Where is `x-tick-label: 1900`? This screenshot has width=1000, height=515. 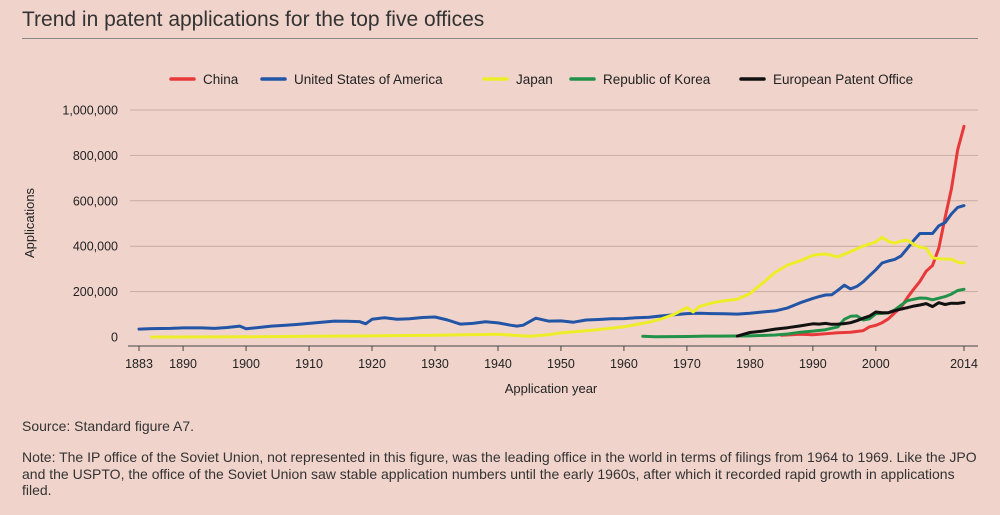 x-tick-label: 1900 is located at coordinates (246, 364).